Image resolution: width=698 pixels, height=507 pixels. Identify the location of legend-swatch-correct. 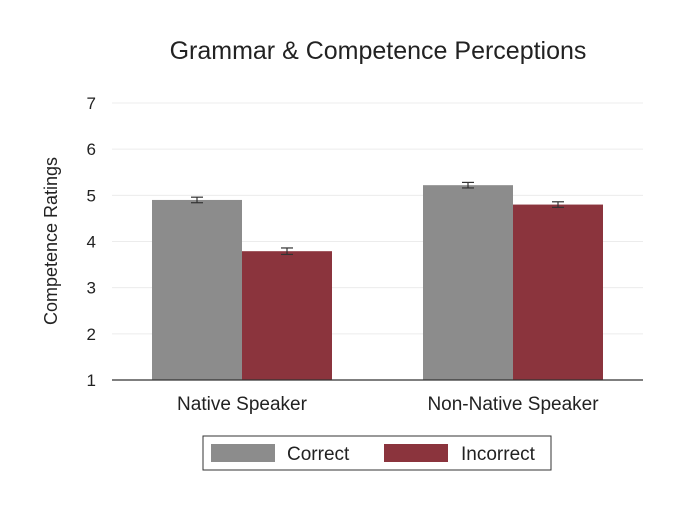
(243, 453).